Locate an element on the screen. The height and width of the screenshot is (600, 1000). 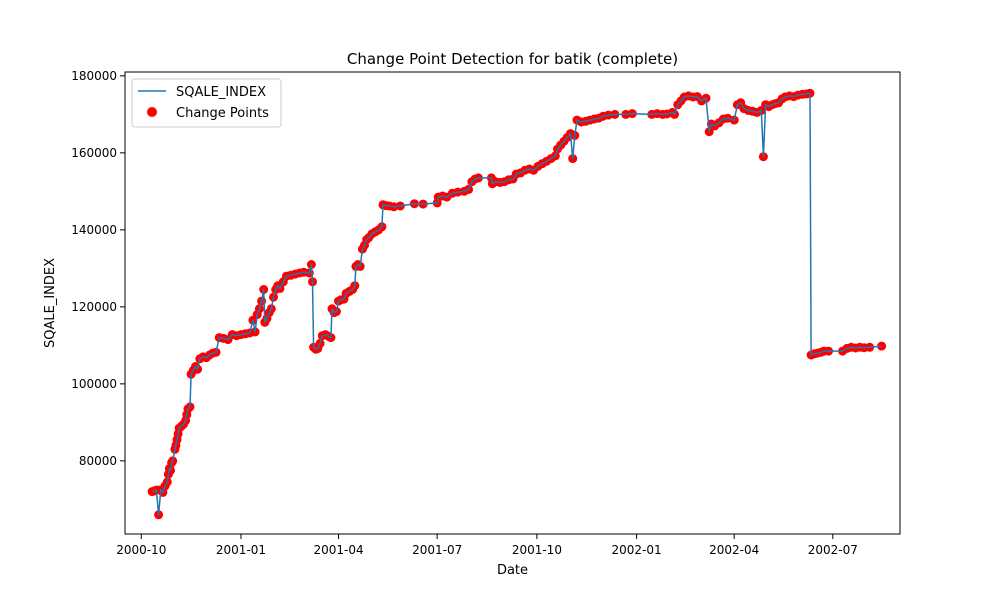
y-tick-label: 160000 is located at coordinates (94, 153).